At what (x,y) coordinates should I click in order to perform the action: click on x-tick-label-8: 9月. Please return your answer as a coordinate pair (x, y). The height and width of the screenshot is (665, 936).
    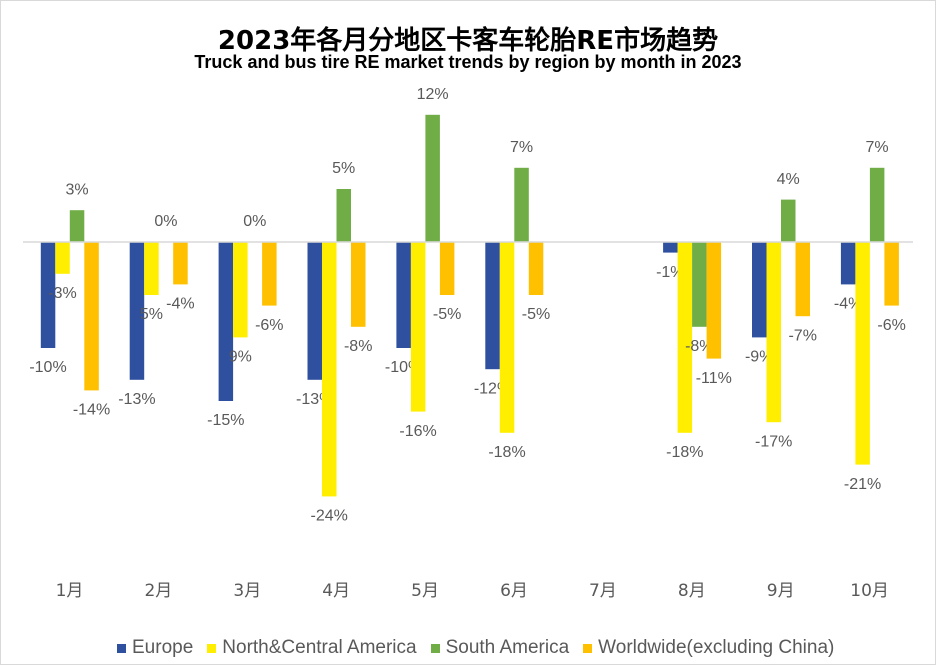
    Looking at the image, I should click on (781, 591).